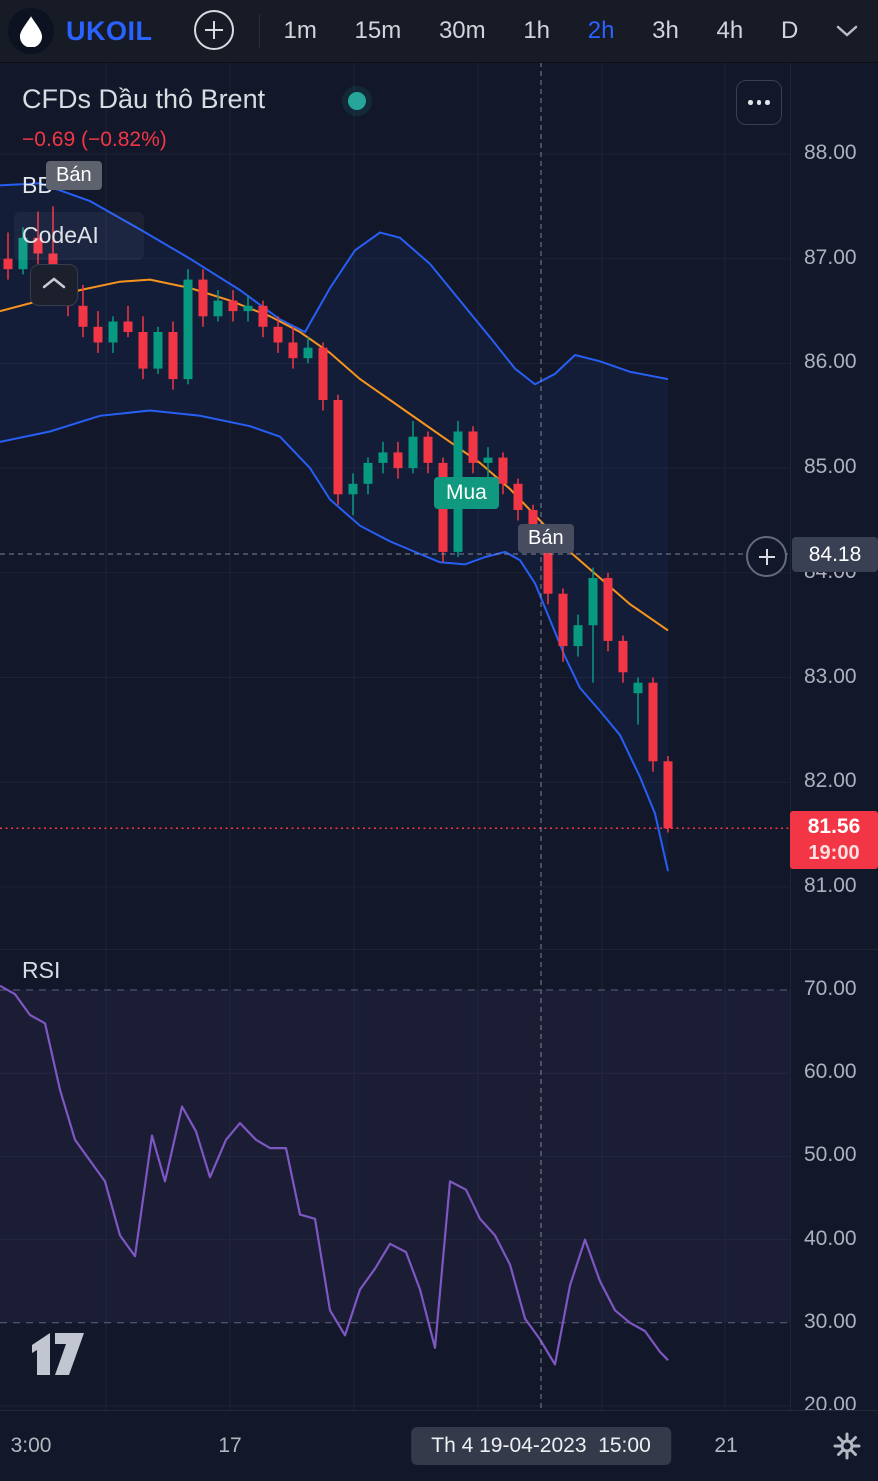 The height and width of the screenshot is (1481, 878). I want to click on sell-signal-badge-top: Bán, so click(74, 175).